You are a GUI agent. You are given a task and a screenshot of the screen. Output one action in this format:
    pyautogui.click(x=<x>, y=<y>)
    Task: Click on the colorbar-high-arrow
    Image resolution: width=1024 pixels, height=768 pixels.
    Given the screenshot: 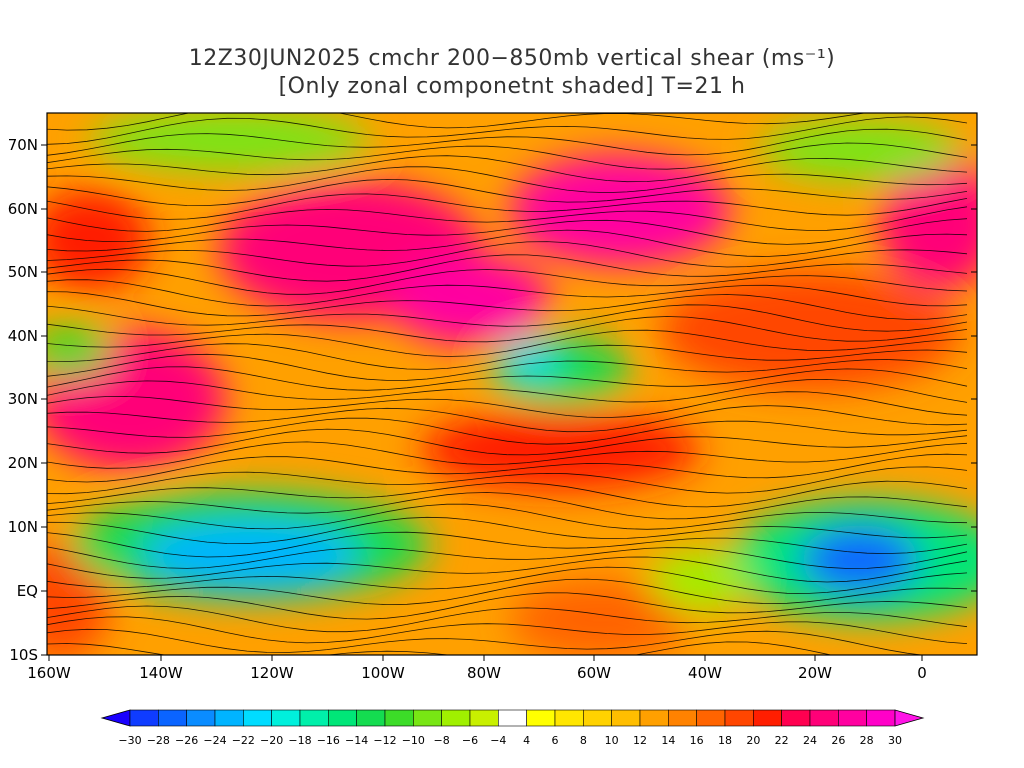 What is the action you would take?
    pyautogui.click(x=909, y=718)
    